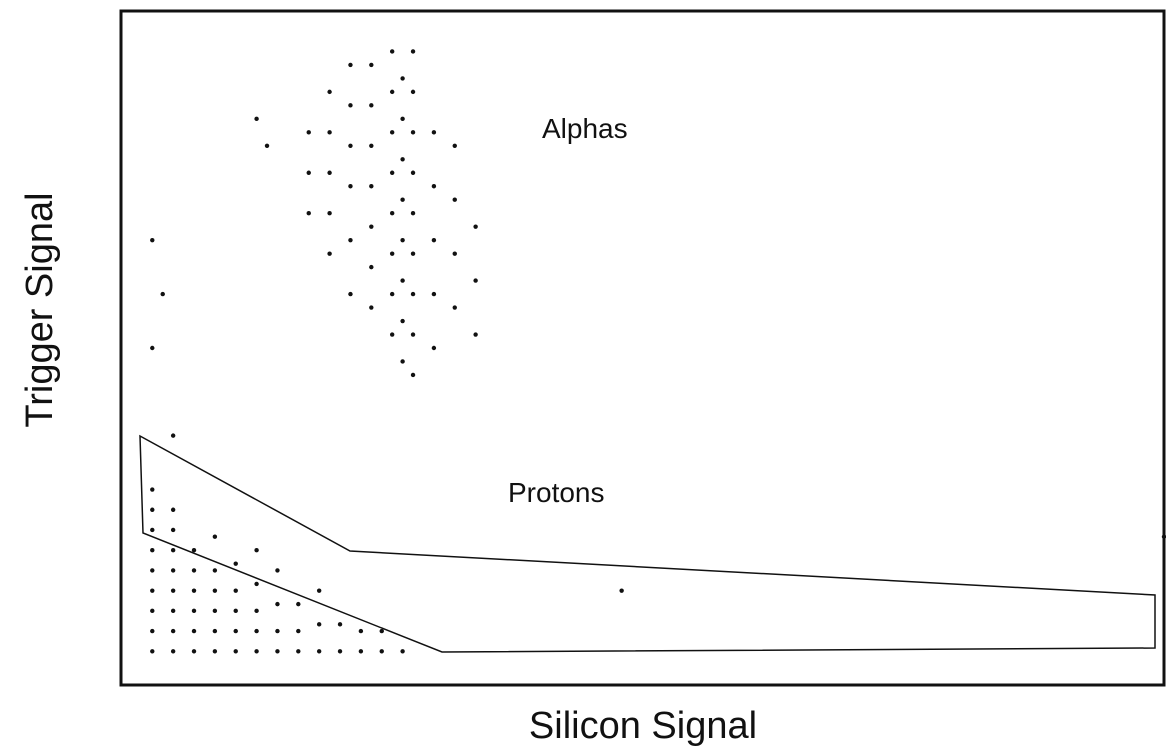 The image size is (1166, 754). Describe the element at coordinates (556, 492) in the screenshot. I see `annotation: Protons` at that location.